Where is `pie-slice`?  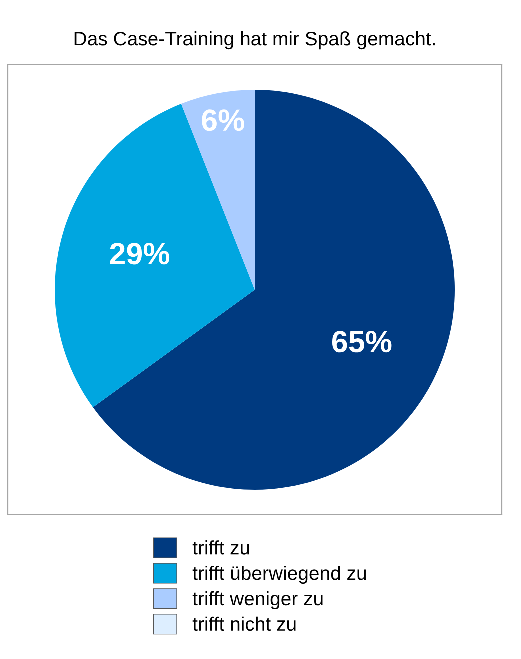 pie-slice is located at coordinates (218, 190).